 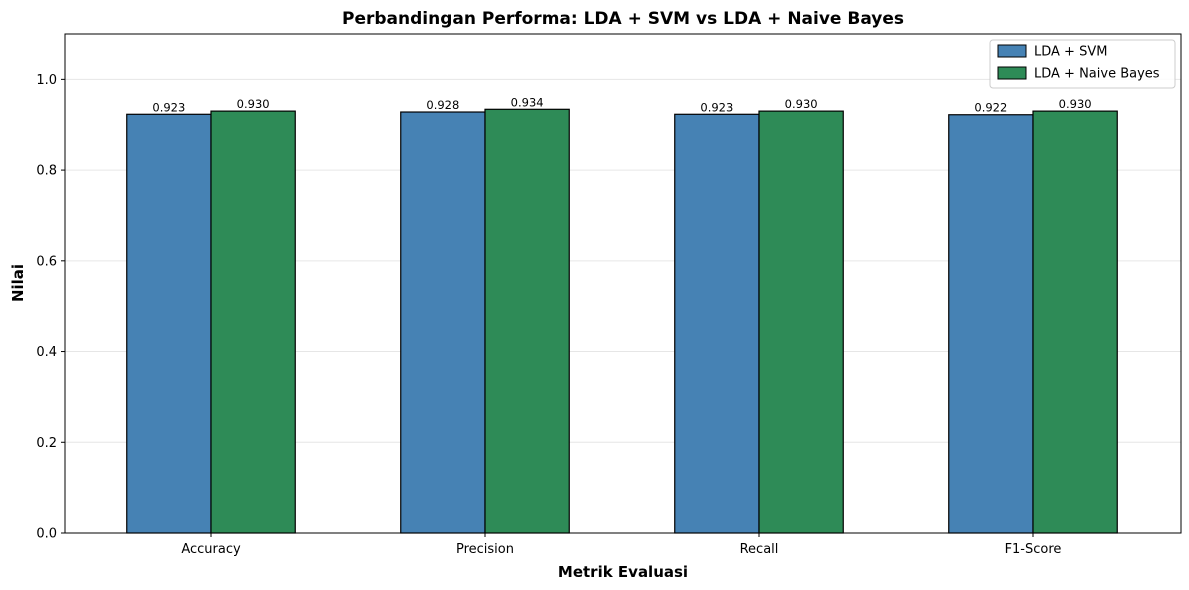 I want to click on x-tick-label: Precision, so click(x=485, y=549).